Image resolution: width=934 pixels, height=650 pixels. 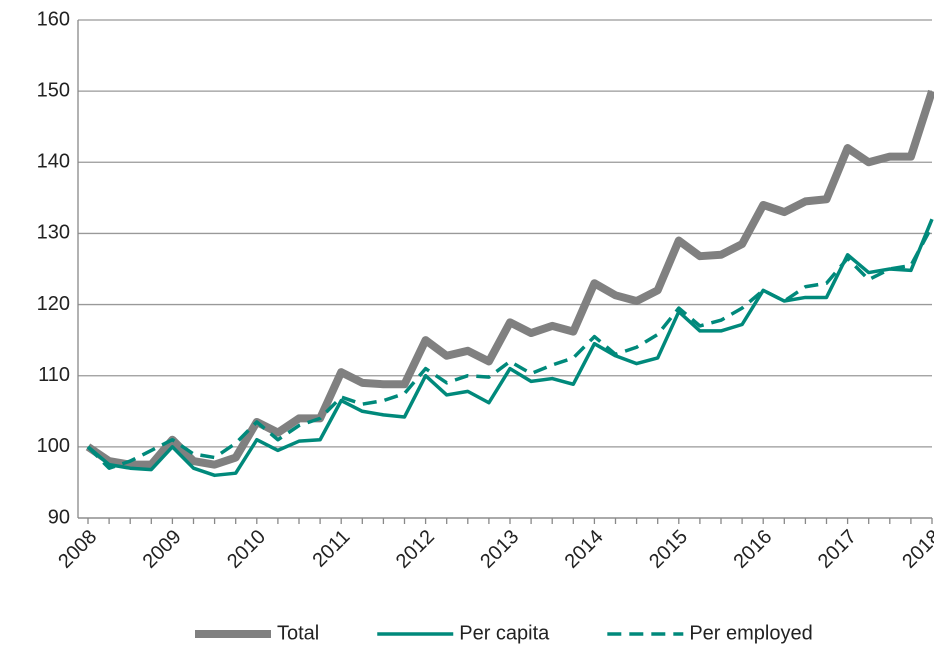 What do you see at coordinates (53, 90) in the screenshot?
I see `y-tick-label: 150` at bounding box center [53, 90].